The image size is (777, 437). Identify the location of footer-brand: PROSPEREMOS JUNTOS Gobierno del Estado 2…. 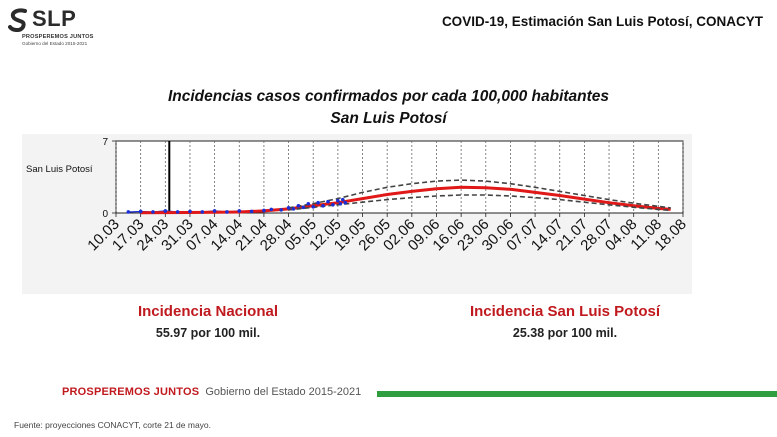
(211, 392).